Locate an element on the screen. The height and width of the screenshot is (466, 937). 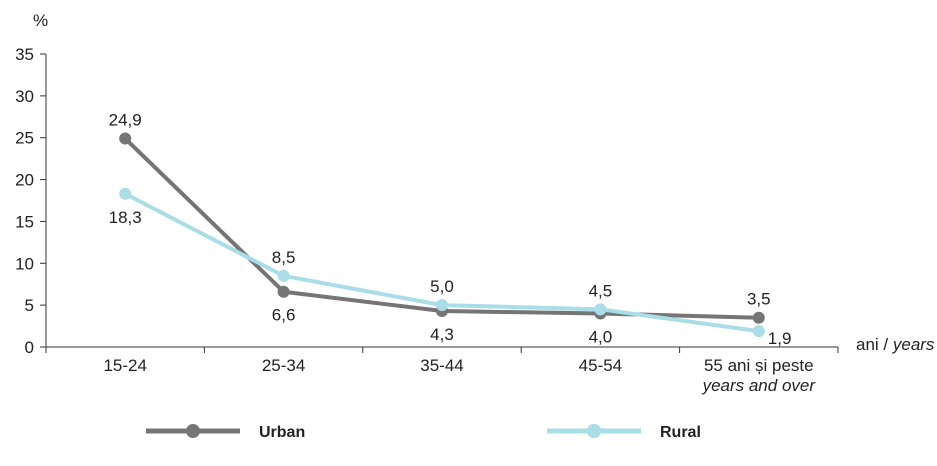
data-label-rural: 8,5 is located at coordinates (284, 257).